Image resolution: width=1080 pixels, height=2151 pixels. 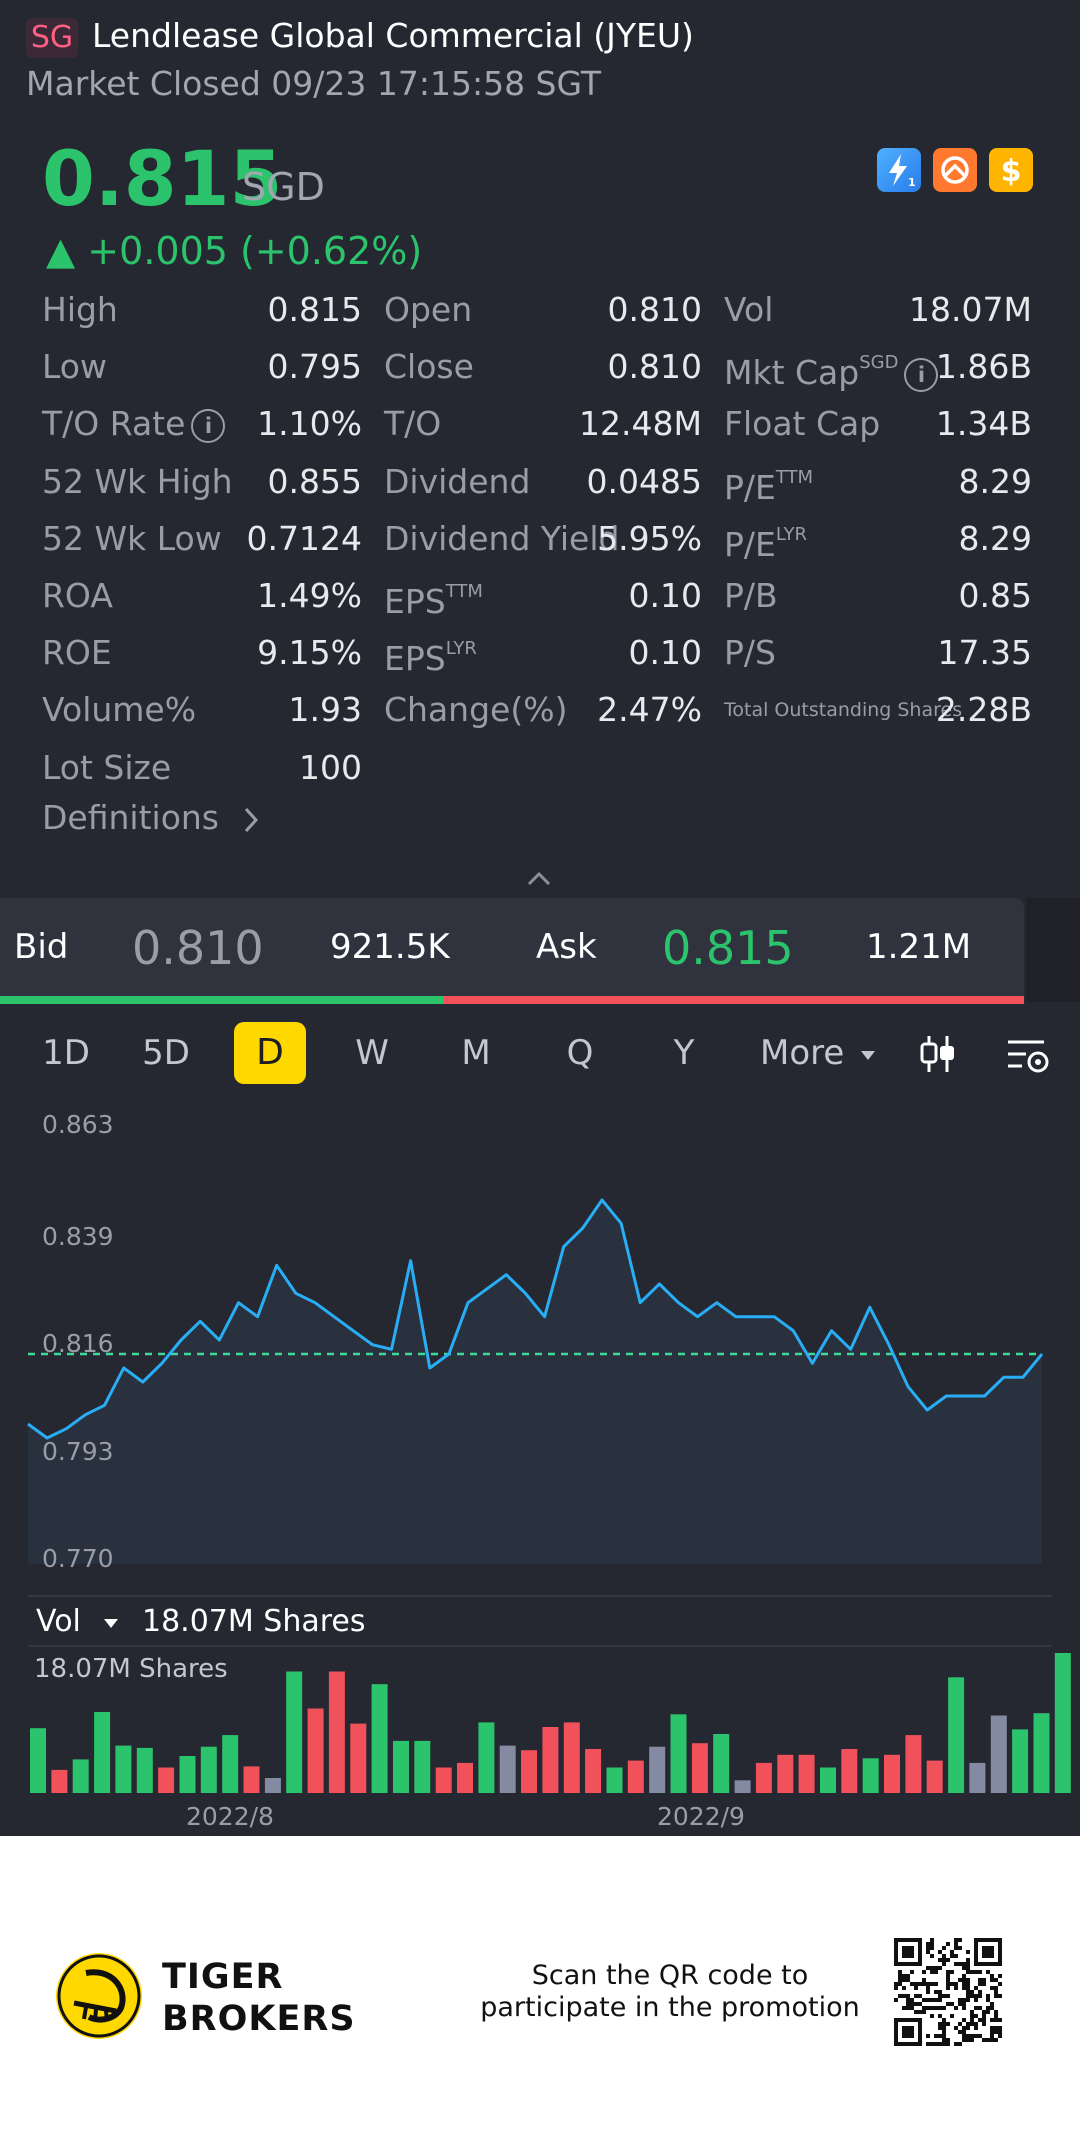 I want to click on y-tick-label: 0.793, so click(x=78, y=1451).